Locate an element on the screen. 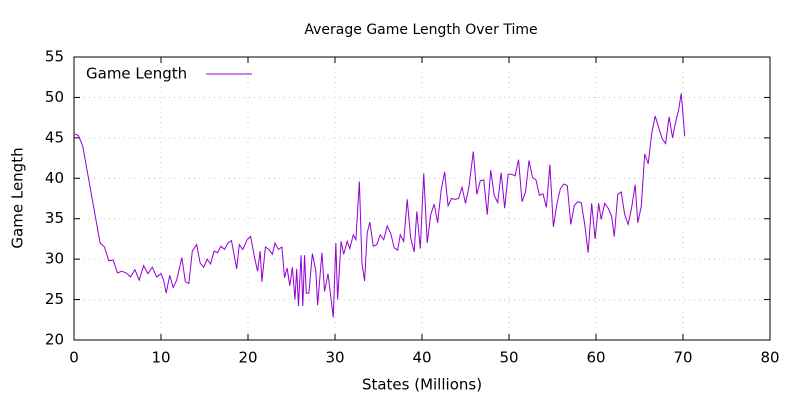 Image resolution: width=800 pixels, height=400 pixels. x-tick-label: 20 is located at coordinates (247, 358).